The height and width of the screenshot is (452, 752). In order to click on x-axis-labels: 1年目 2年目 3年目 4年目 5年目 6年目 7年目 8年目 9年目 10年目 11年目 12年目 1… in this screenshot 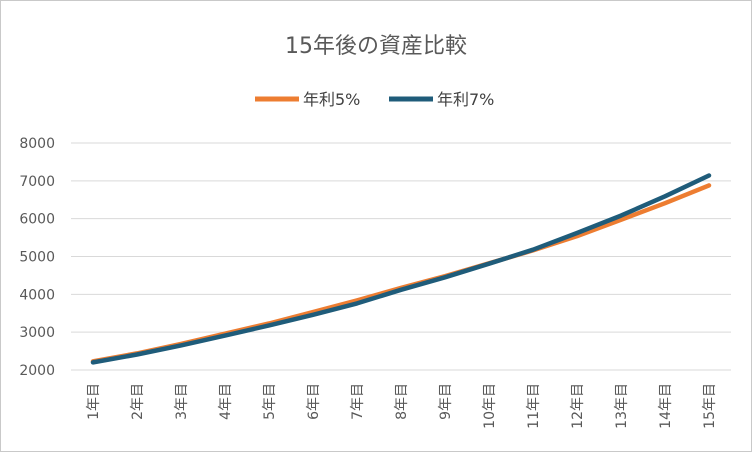, I will do `click(402, 406)`.